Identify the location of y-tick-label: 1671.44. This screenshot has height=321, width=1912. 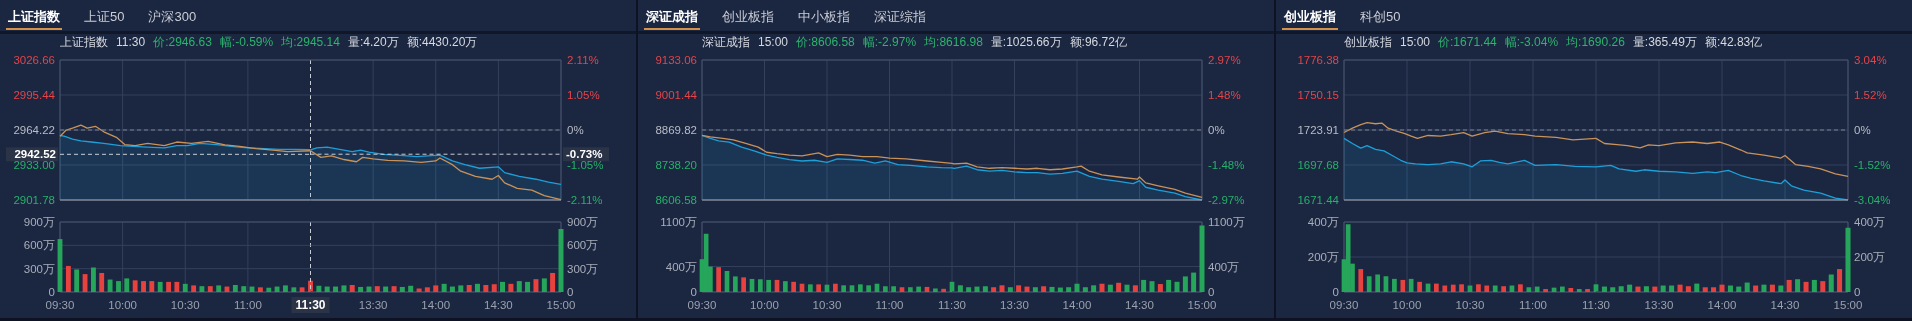
(1318, 200).